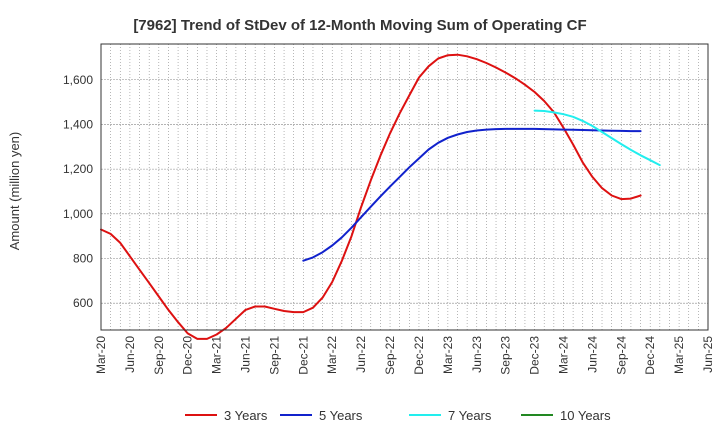  What do you see at coordinates (101, 355) in the screenshot?
I see `x-tick-label: Mar-20` at bounding box center [101, 355].